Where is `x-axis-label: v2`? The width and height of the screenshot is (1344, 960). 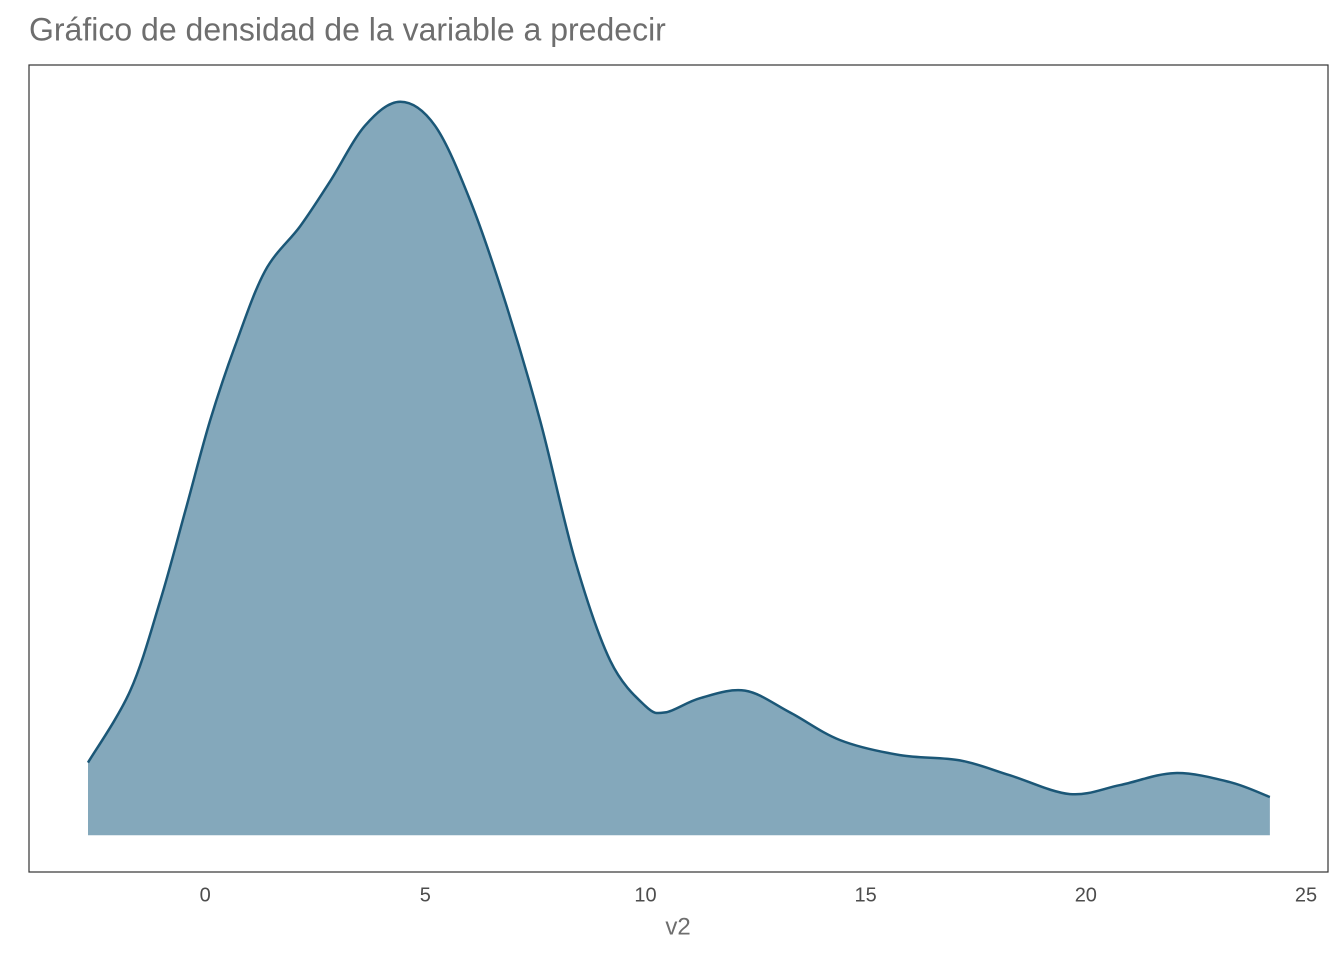 x-axis-label: v2 is located at coordinates (677, 926).